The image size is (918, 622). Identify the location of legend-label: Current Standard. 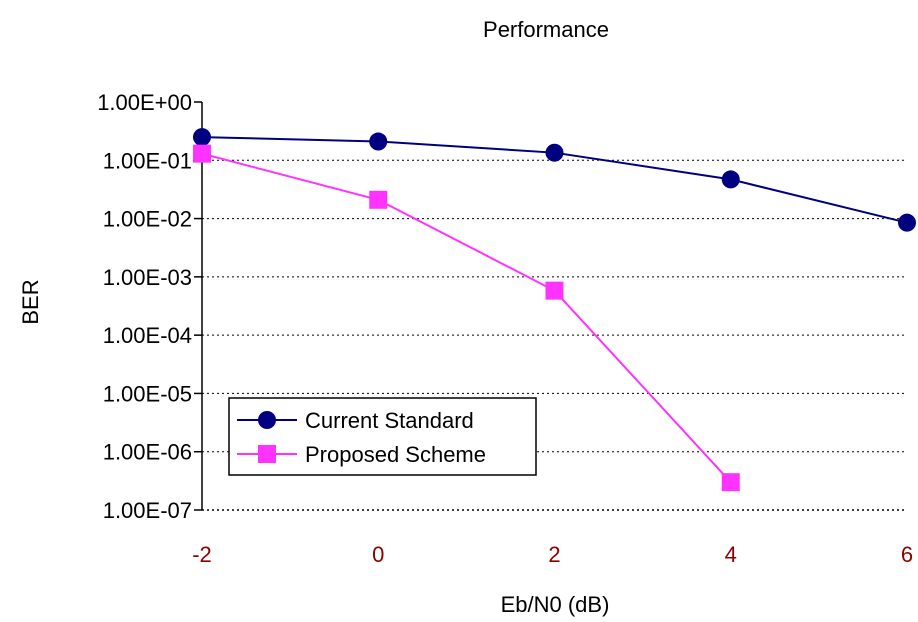
(389, 420).